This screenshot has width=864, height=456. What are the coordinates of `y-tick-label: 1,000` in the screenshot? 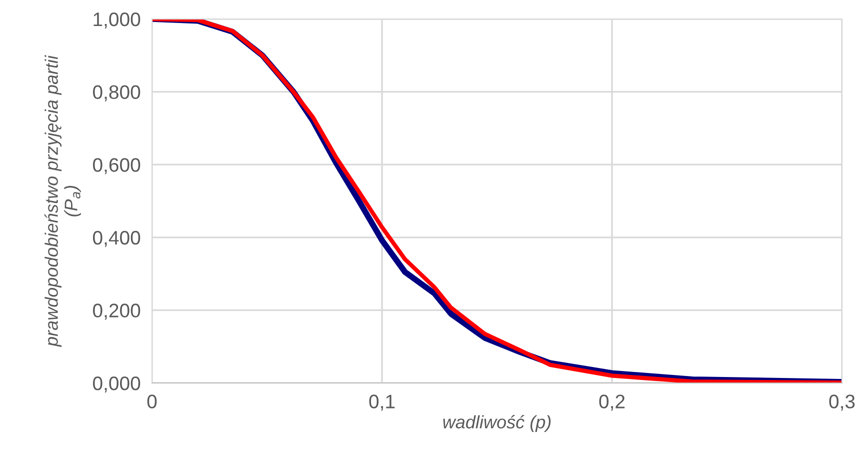 It's located at (117, 20).